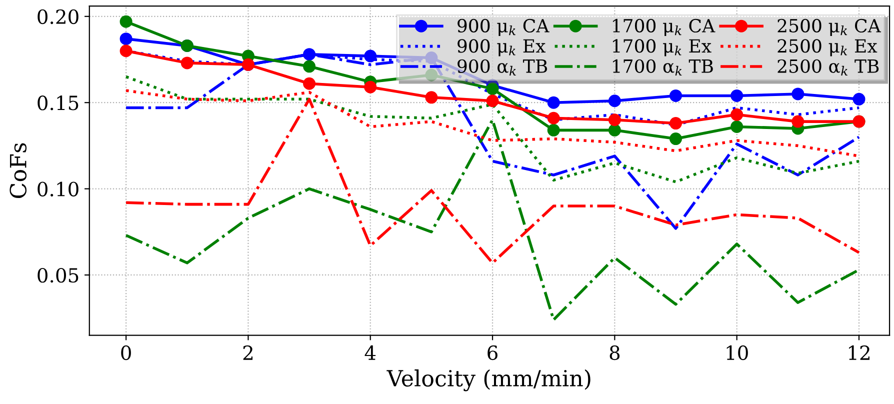 The image size is (894, 404). What do you see at coordinates (828, 47) in the screenshot?
I see `legend-label: 2500 μ$_{k}$ Ex` at bounding box center [828, 47].